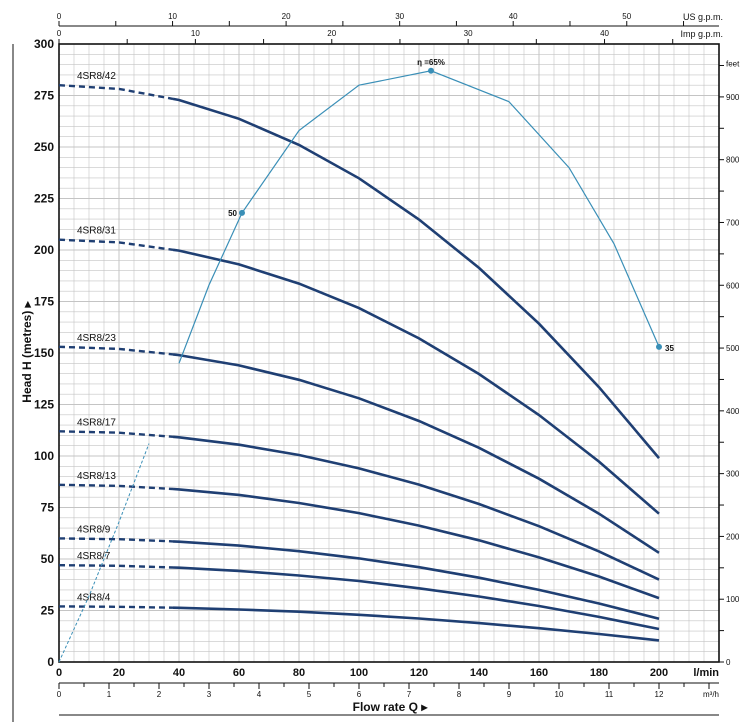 This screenshot has width=751, height=726. What do you see at coordinates (286, 16) in the screenshot?
I see `us-gpm-tick-label: 20` at bounding box center [286, 16].